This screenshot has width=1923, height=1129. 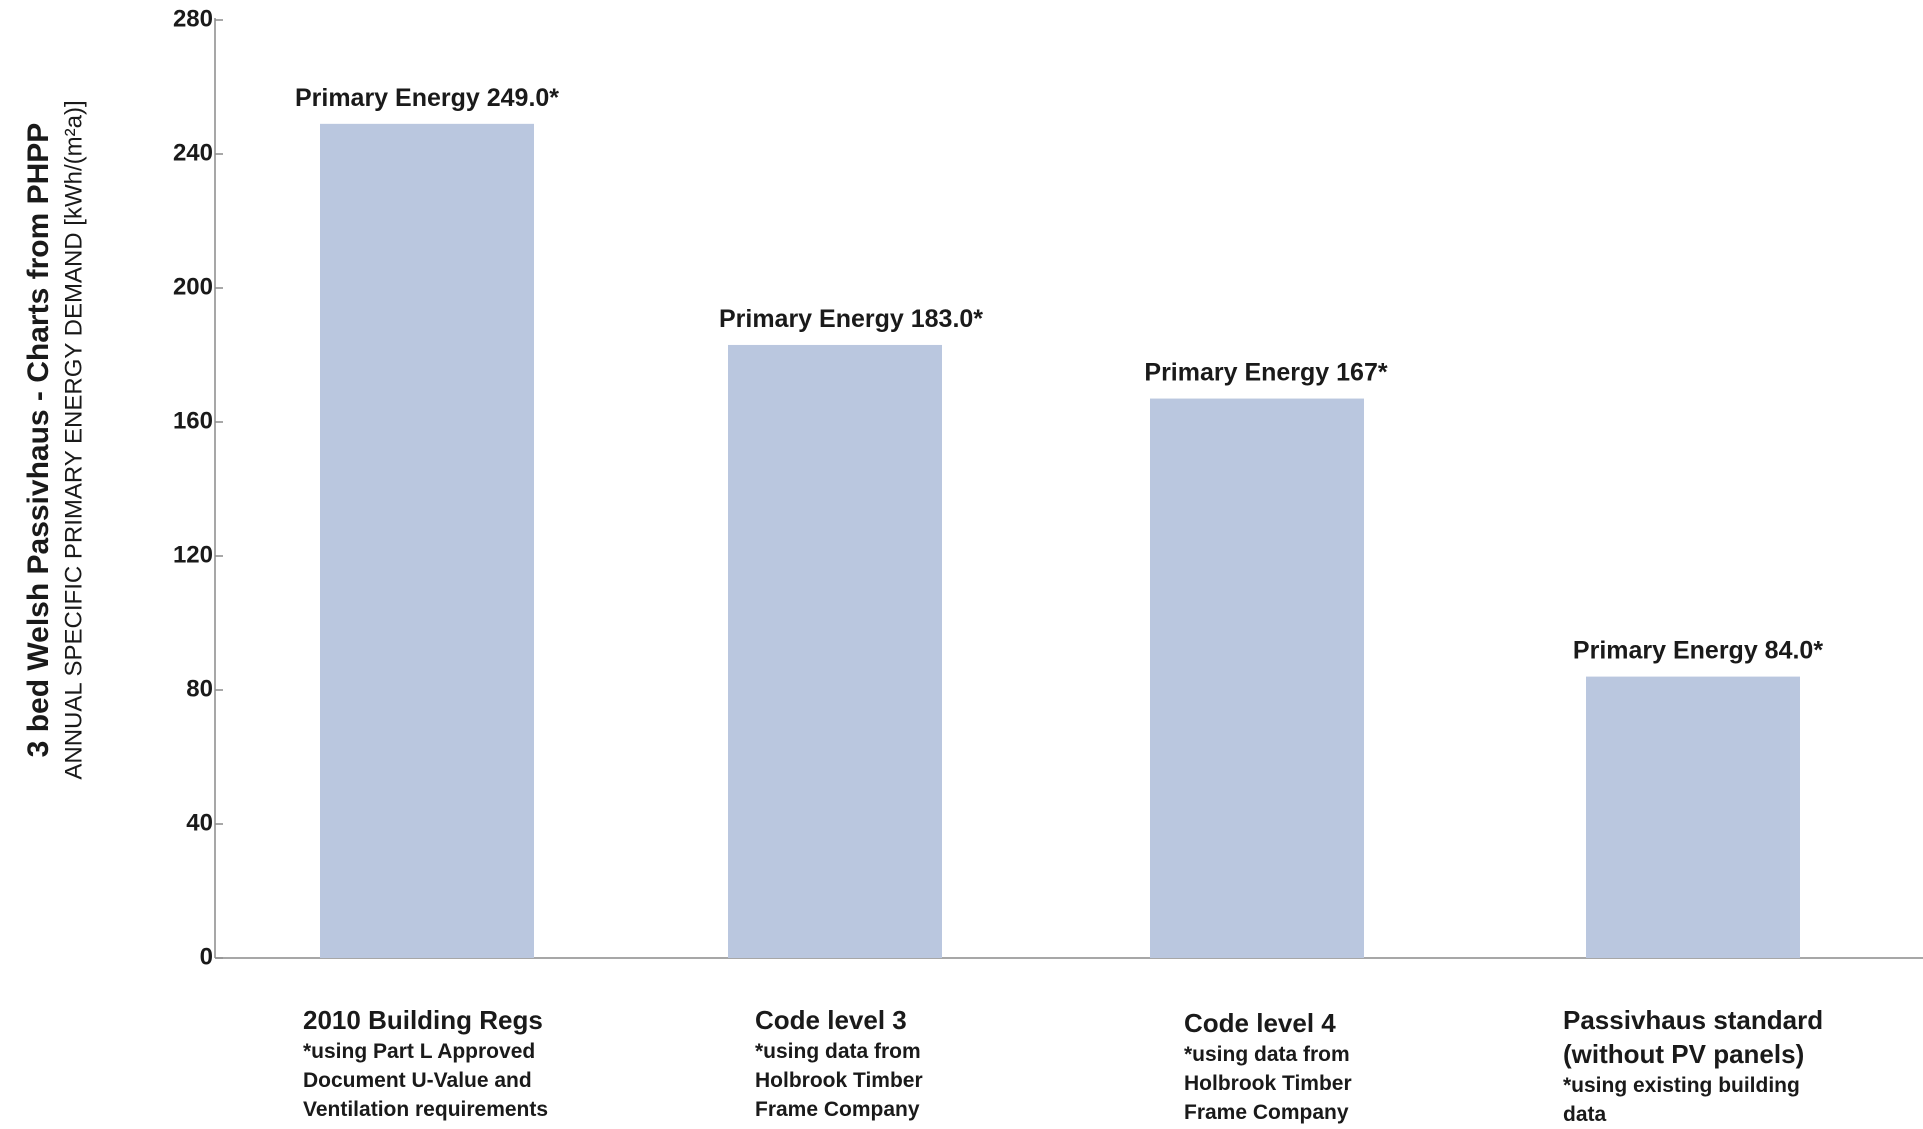 What do you see at coordinates (198, 487) in the screenshot?
I see `y-axis-ticks: 0 40 80 120 160 200 240 280` at bounding box center [198, 487].